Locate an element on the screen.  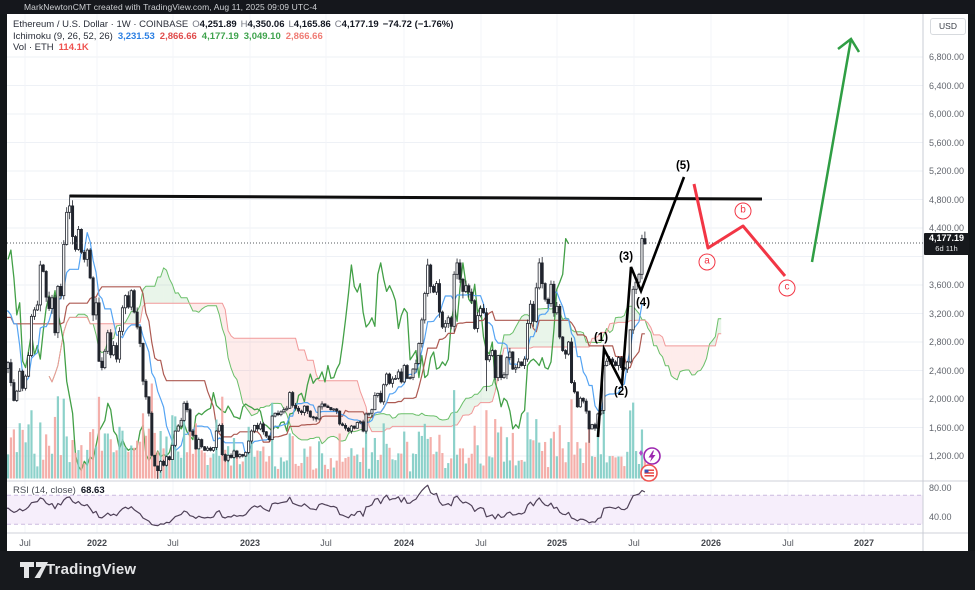
ohlc-letter: O is located at coordinates (196, 24).